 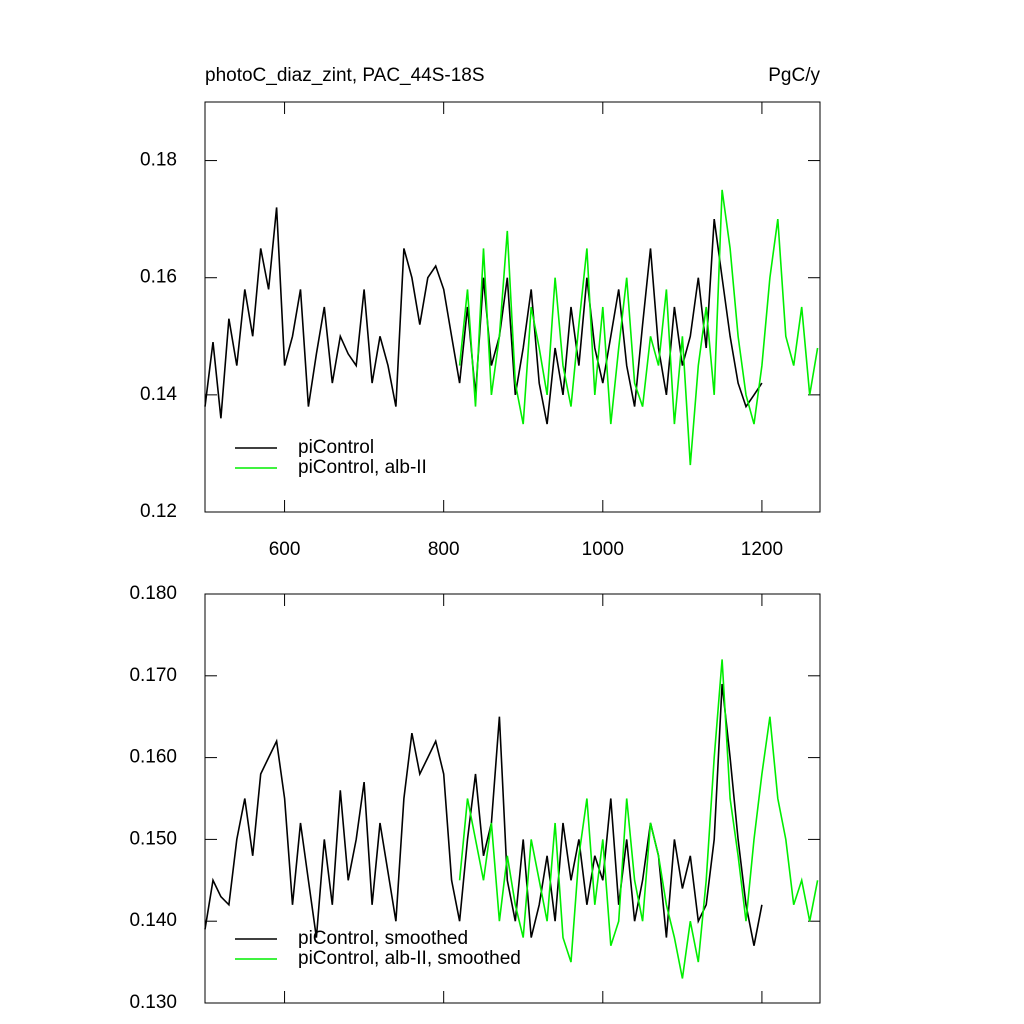 I want to click on x-tick-label: 600, so click(x=285, y=549).